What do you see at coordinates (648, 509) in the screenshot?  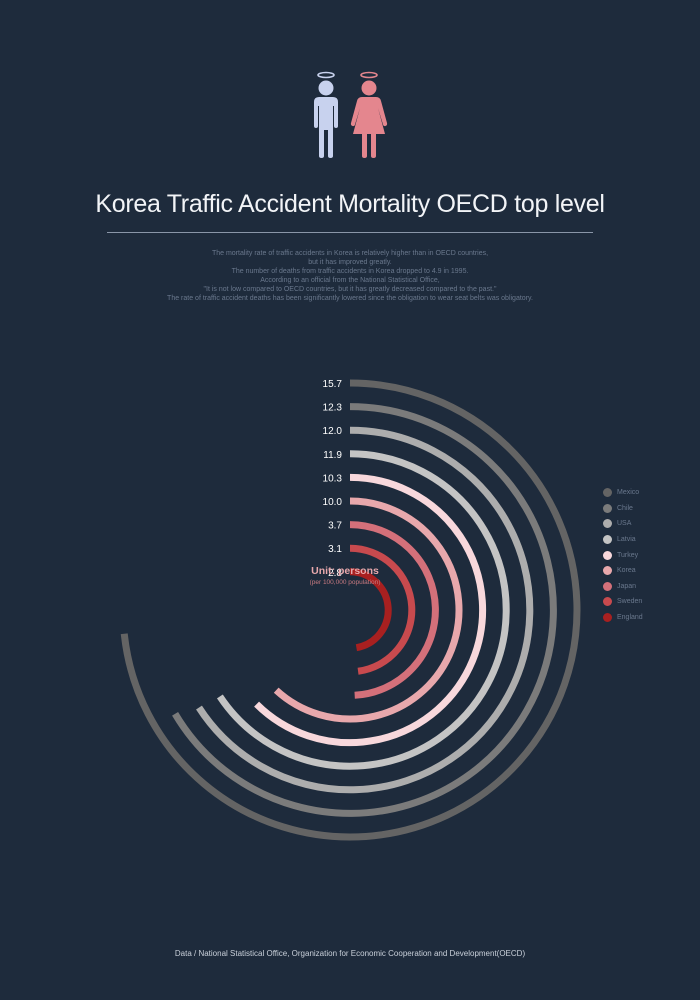 I see `legend-item-chile: Chile` at bounding box center [648, 509].